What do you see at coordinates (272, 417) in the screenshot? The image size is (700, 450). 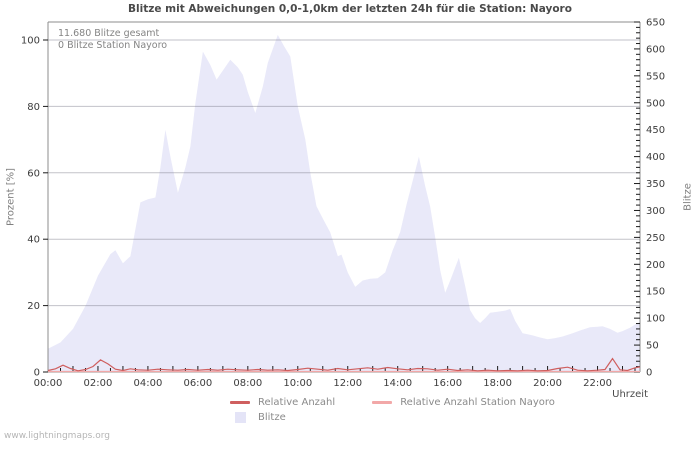 I see `legend-blitze-label: Blitze` at bounding box center [272, 417].